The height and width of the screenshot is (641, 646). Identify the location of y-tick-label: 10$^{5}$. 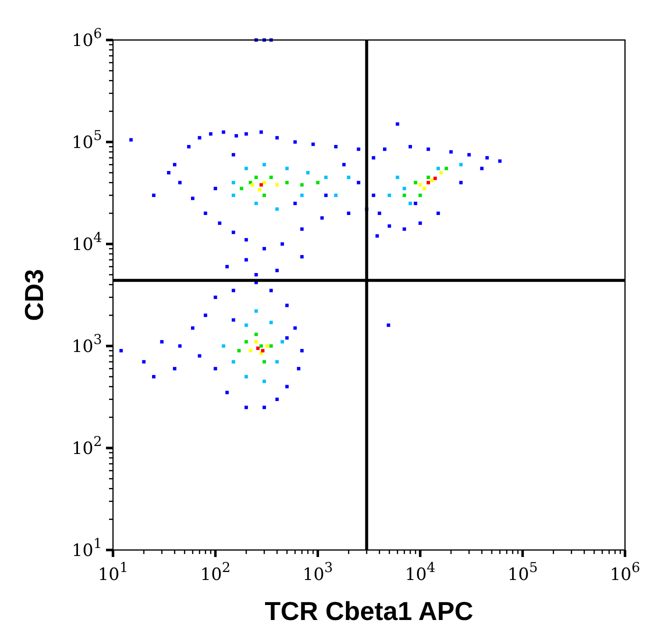
(87, 140).